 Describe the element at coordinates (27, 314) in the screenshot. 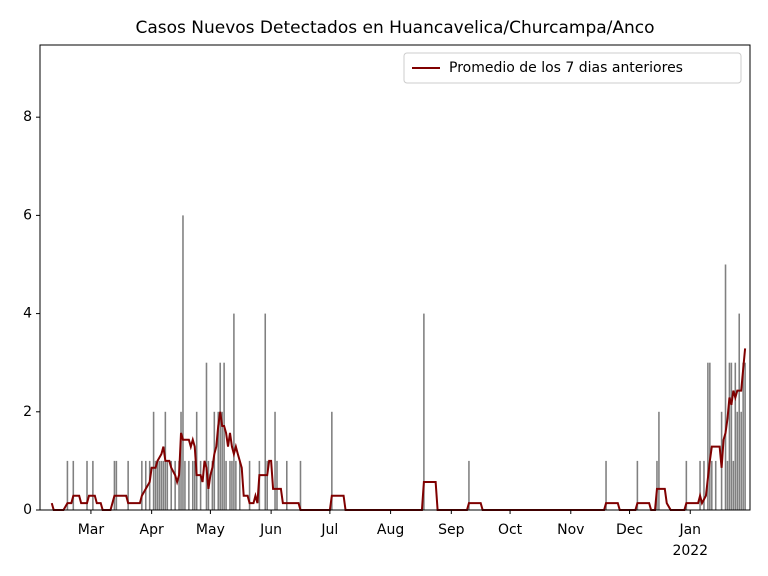

I see `y-tick-label: 4` at that location.